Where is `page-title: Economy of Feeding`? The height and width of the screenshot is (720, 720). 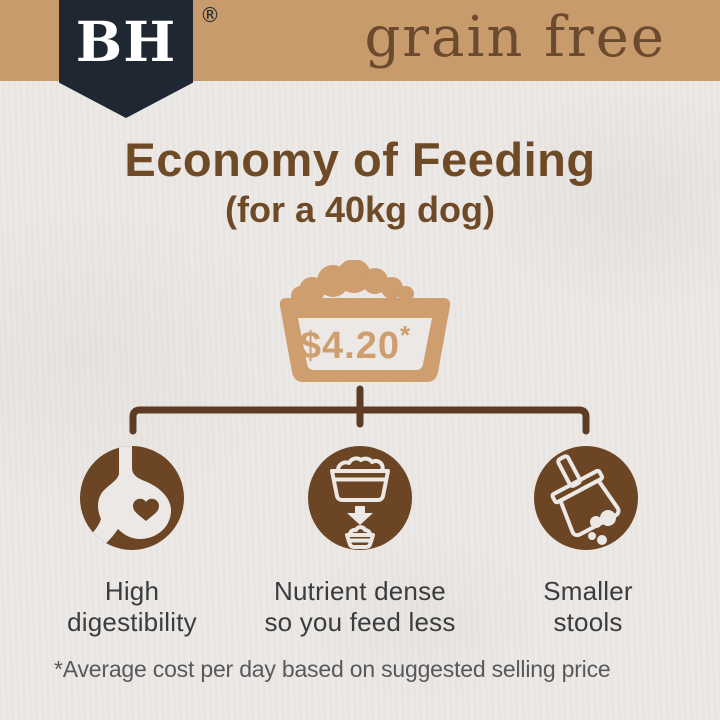
page-title: Economy of Feeding is located at coordinates (360, 159).